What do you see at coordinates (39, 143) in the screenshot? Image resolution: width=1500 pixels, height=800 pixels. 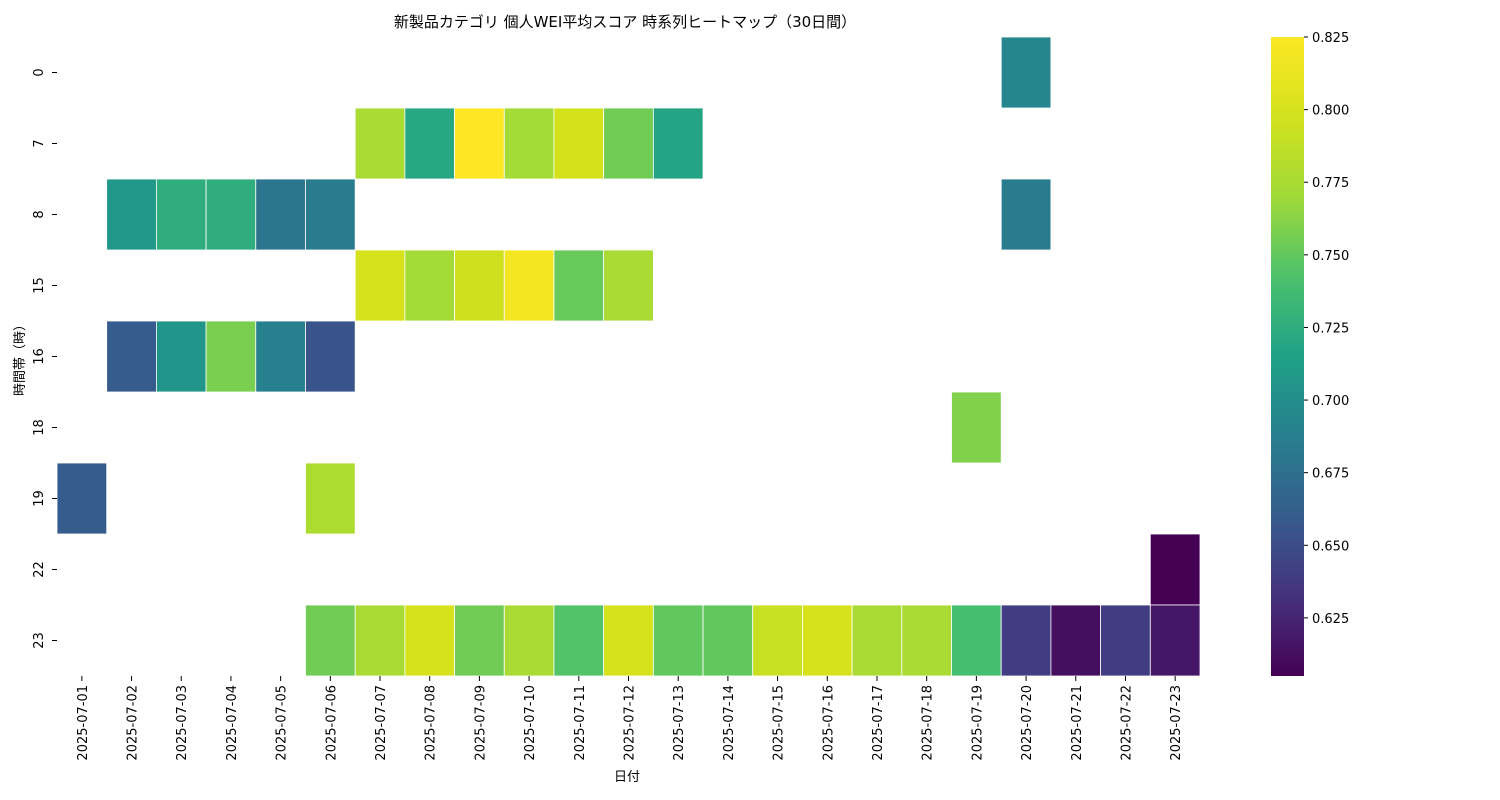 I see `y-tick-label: 7` at bounding box center [39, 143].